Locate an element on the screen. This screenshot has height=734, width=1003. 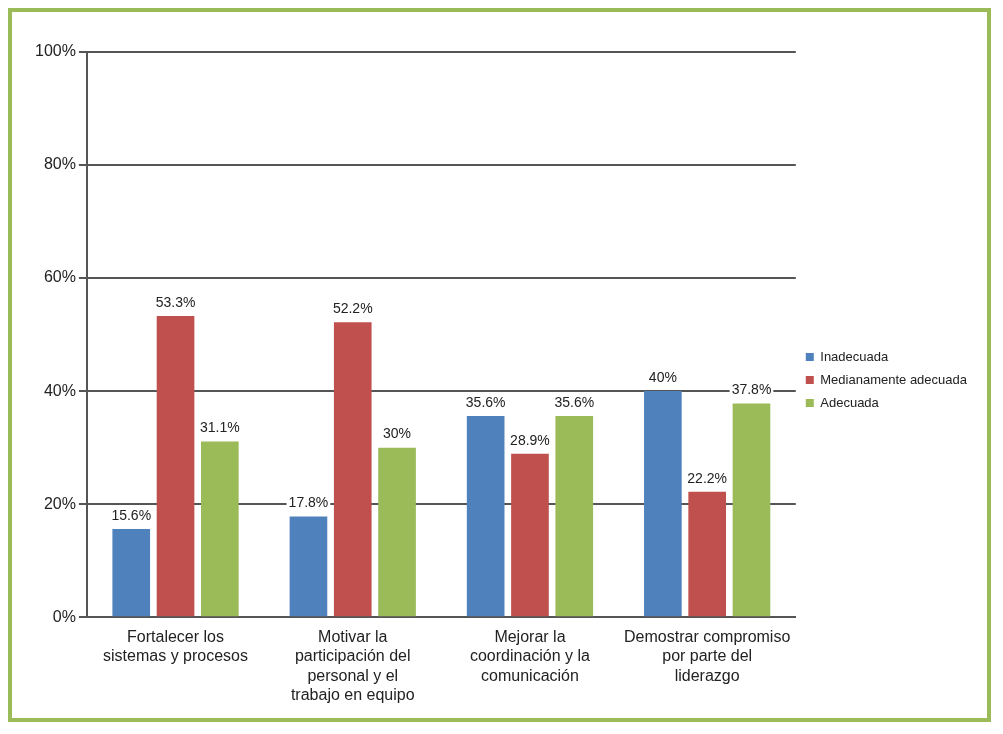
x-tick-label: Mejorar la coordinación y la comunicación is located at coordinates (530, 656).